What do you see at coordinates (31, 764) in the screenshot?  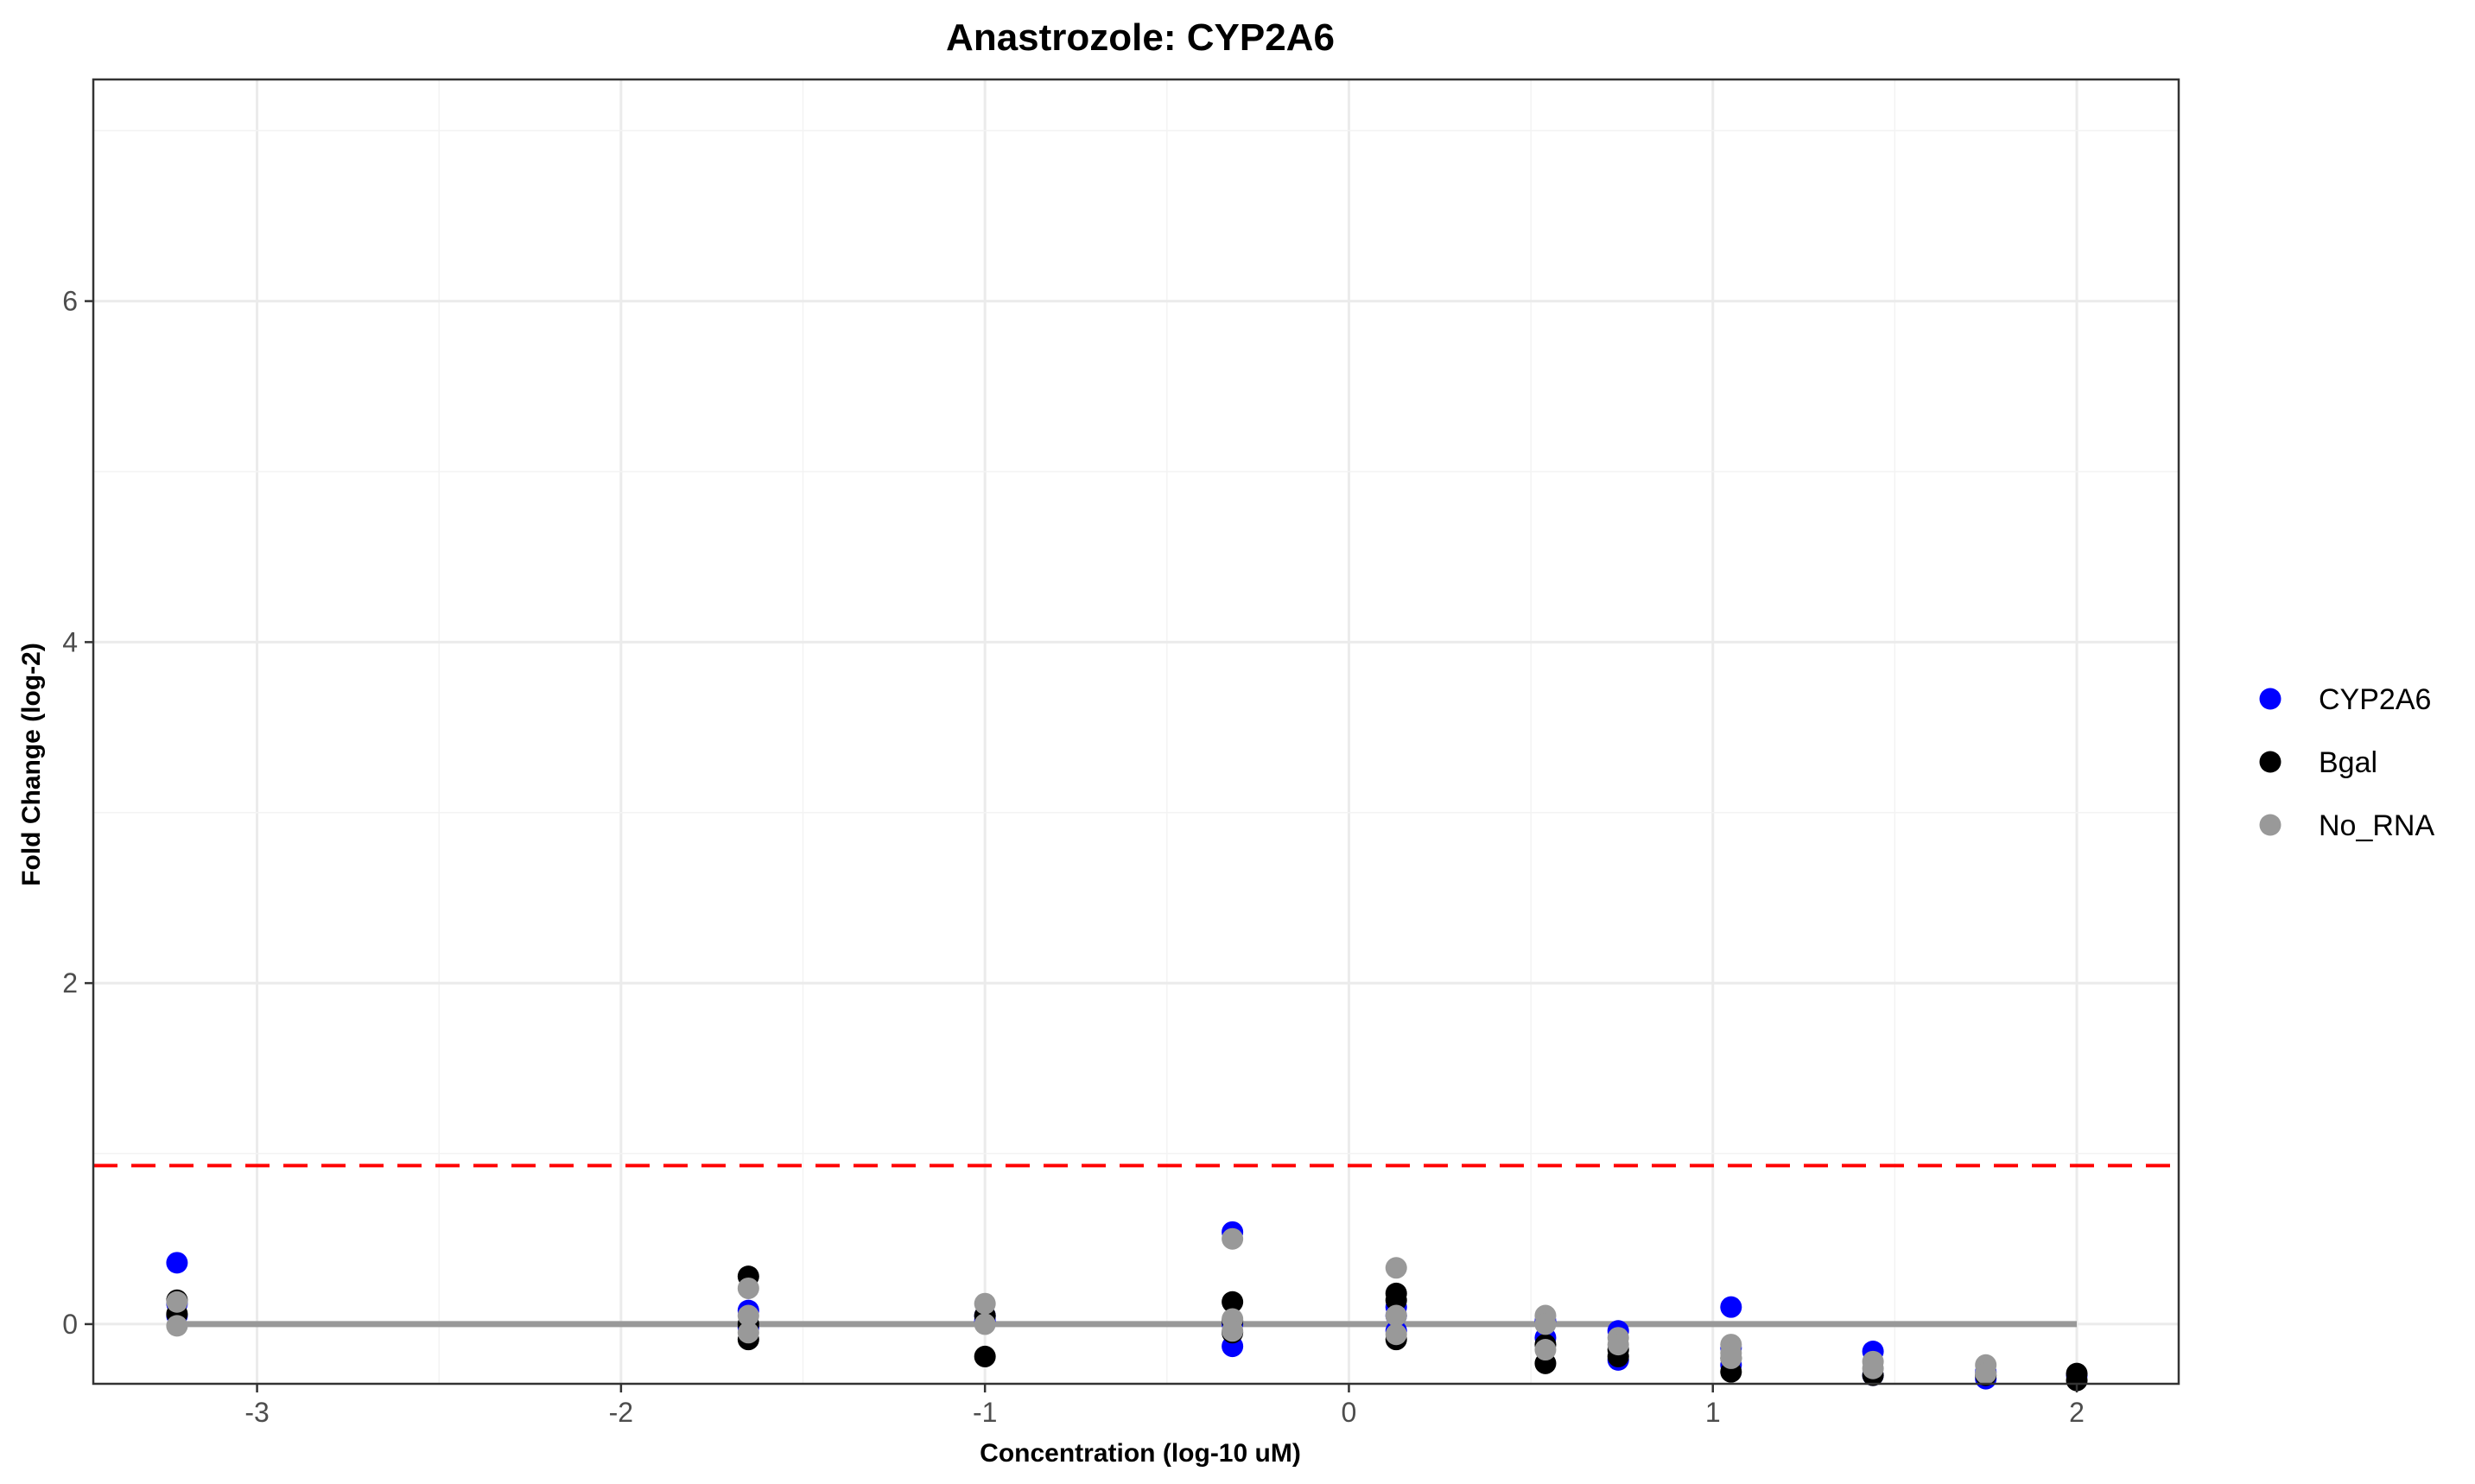 I see `y-axis-title: Fold Change (log-2)` at bounding box center [31, 764].